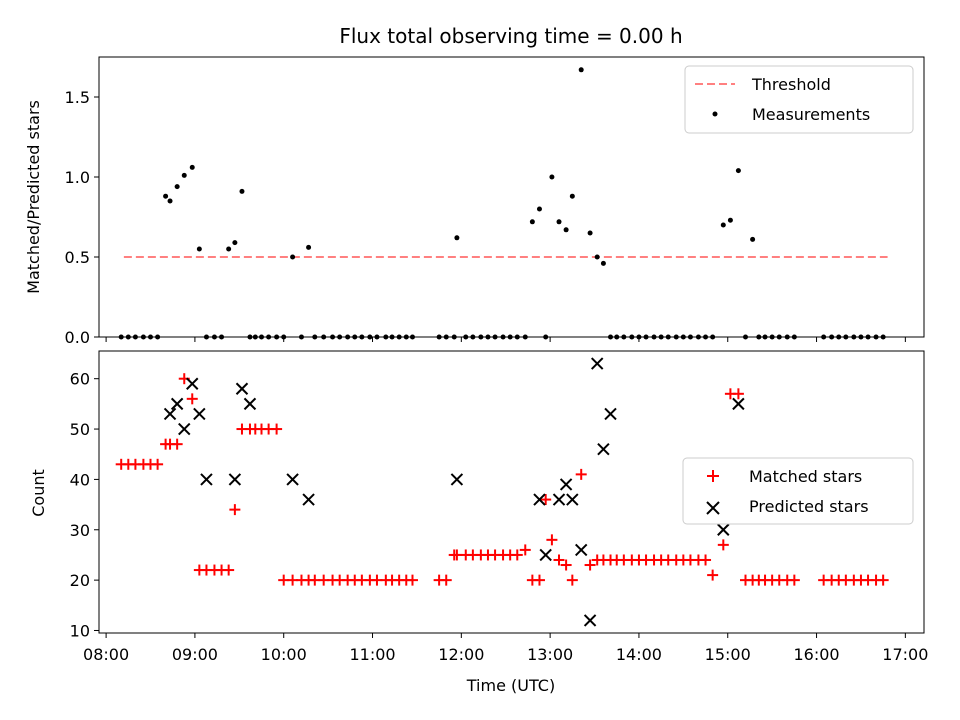 Image resolution: width=960 pixels, height=720 pixels. What do you see at coordinates (811, 114) in the screenshot?
I see `legend-measurements-label: Measurements` at bounding box center [811, 114].